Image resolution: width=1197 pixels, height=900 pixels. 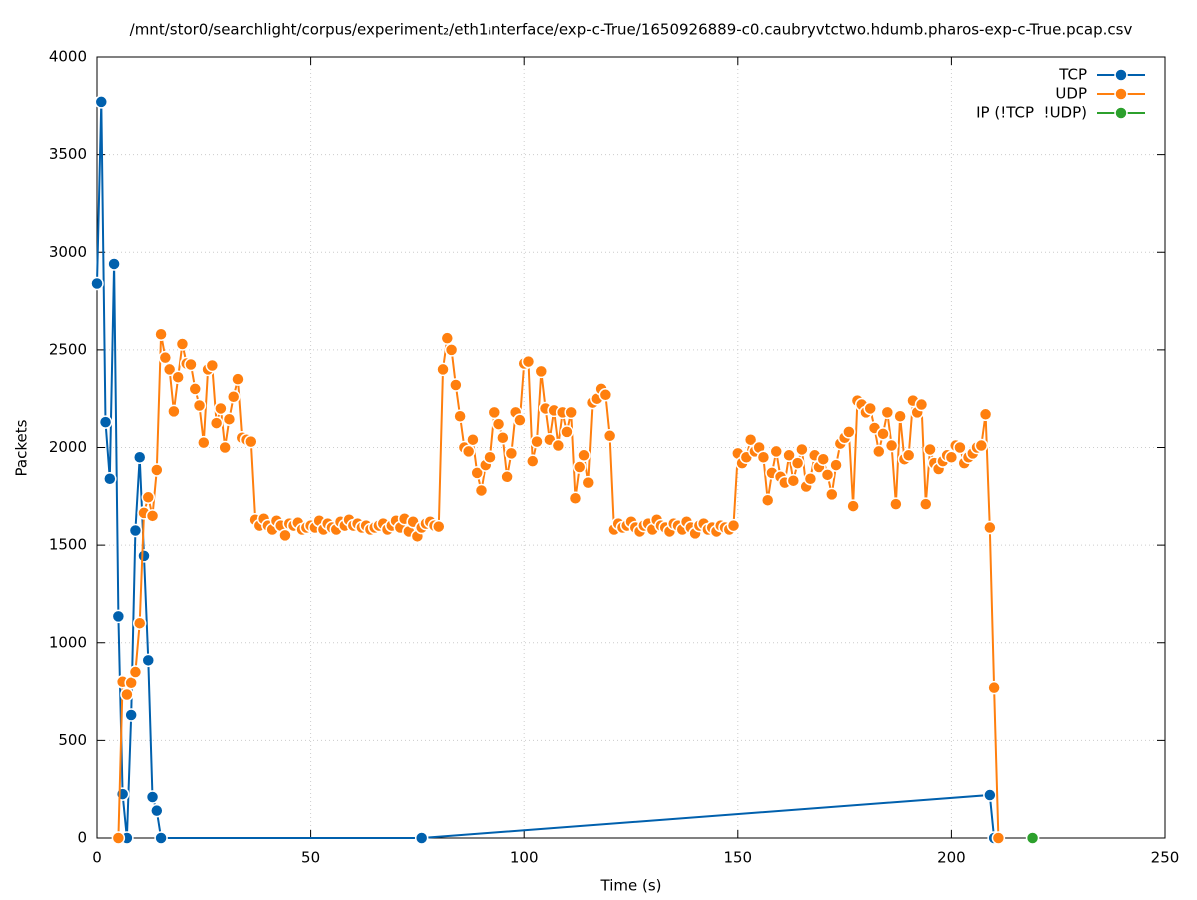 I want to click on legend-label: IP (!TCP !UDP), so click(x=1031, y=113).